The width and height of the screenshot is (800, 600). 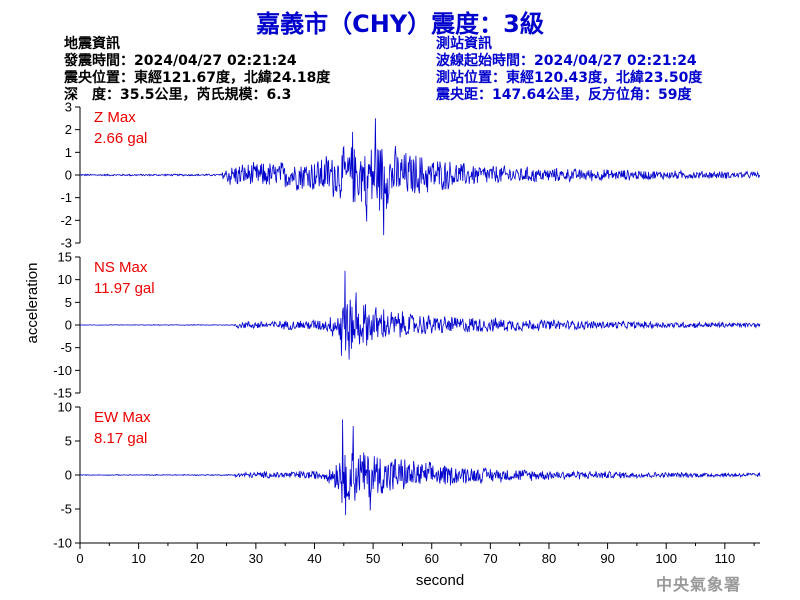 I want to click on x-tick-label: 30, so click(x=256, y=558).